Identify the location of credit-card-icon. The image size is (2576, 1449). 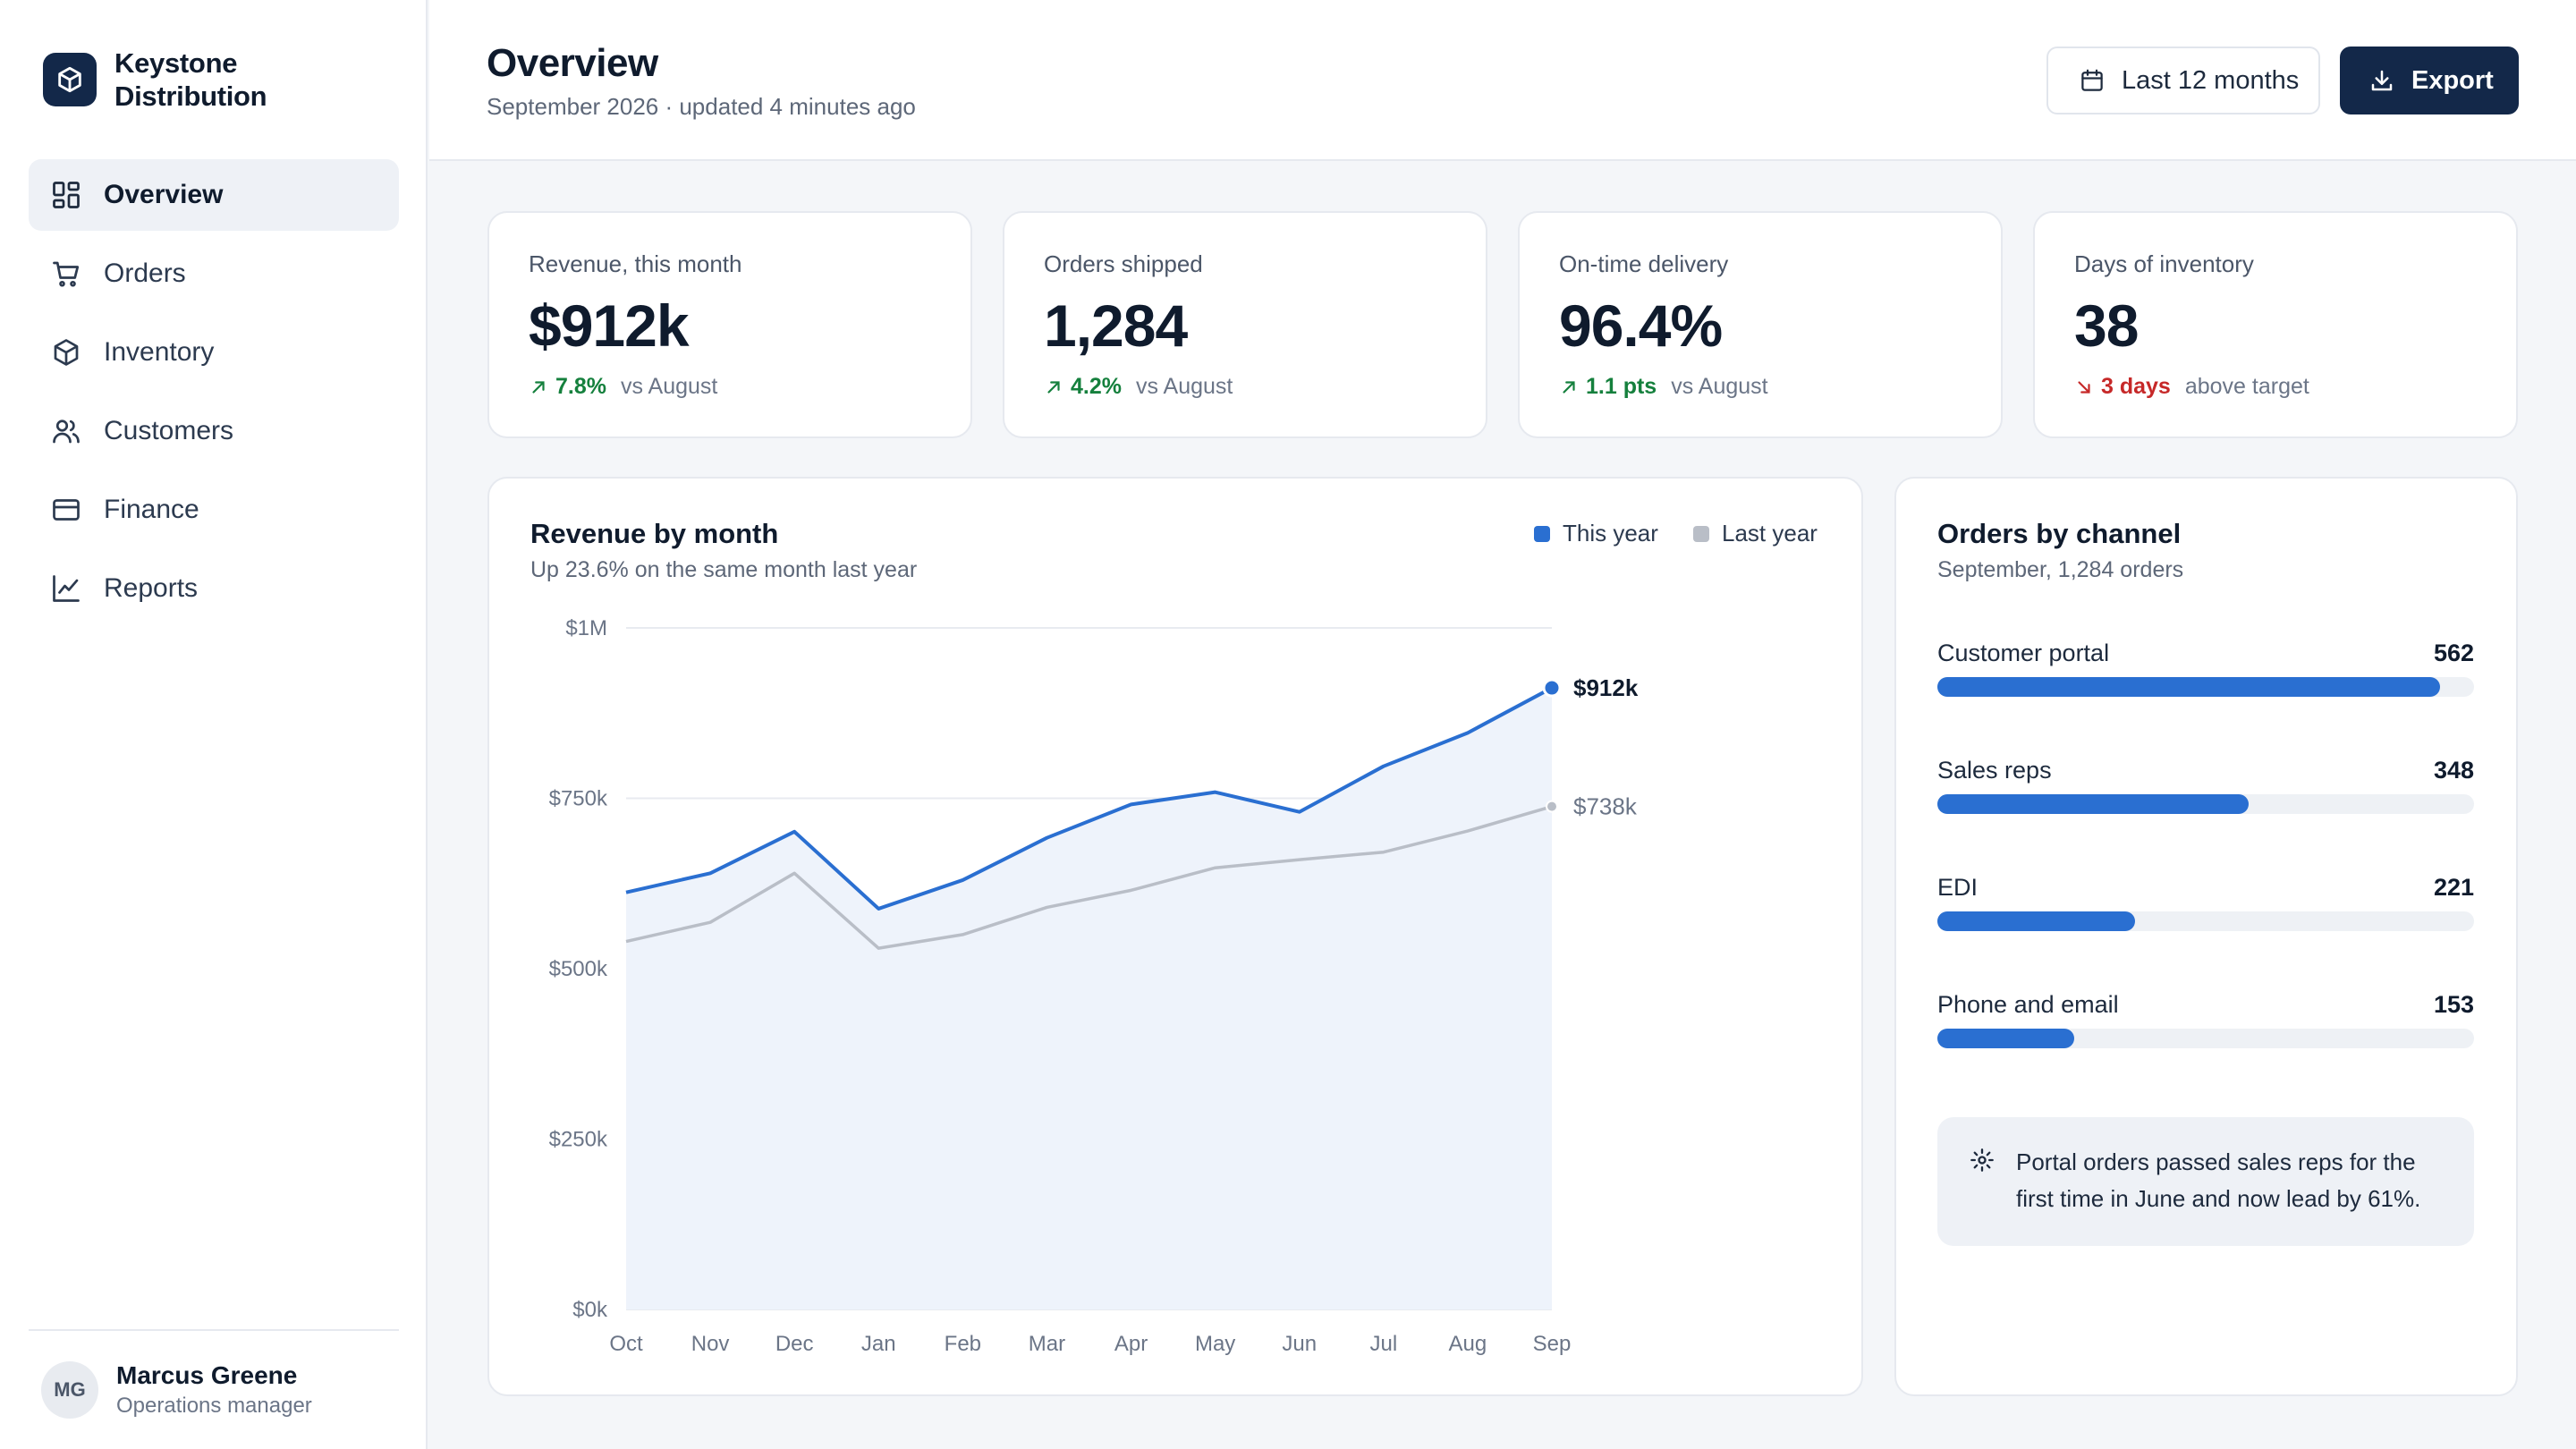
(66, 510).